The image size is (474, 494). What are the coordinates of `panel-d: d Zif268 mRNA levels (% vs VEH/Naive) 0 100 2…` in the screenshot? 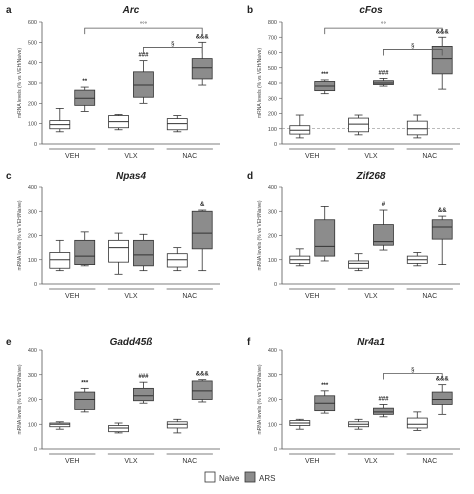 It's located at (353, 235).